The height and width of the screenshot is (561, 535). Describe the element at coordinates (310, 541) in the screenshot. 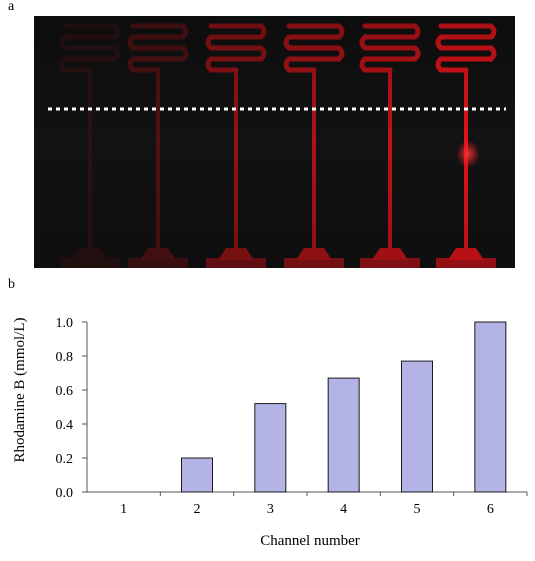

I see `x-axis-label: Channel number` at that location.